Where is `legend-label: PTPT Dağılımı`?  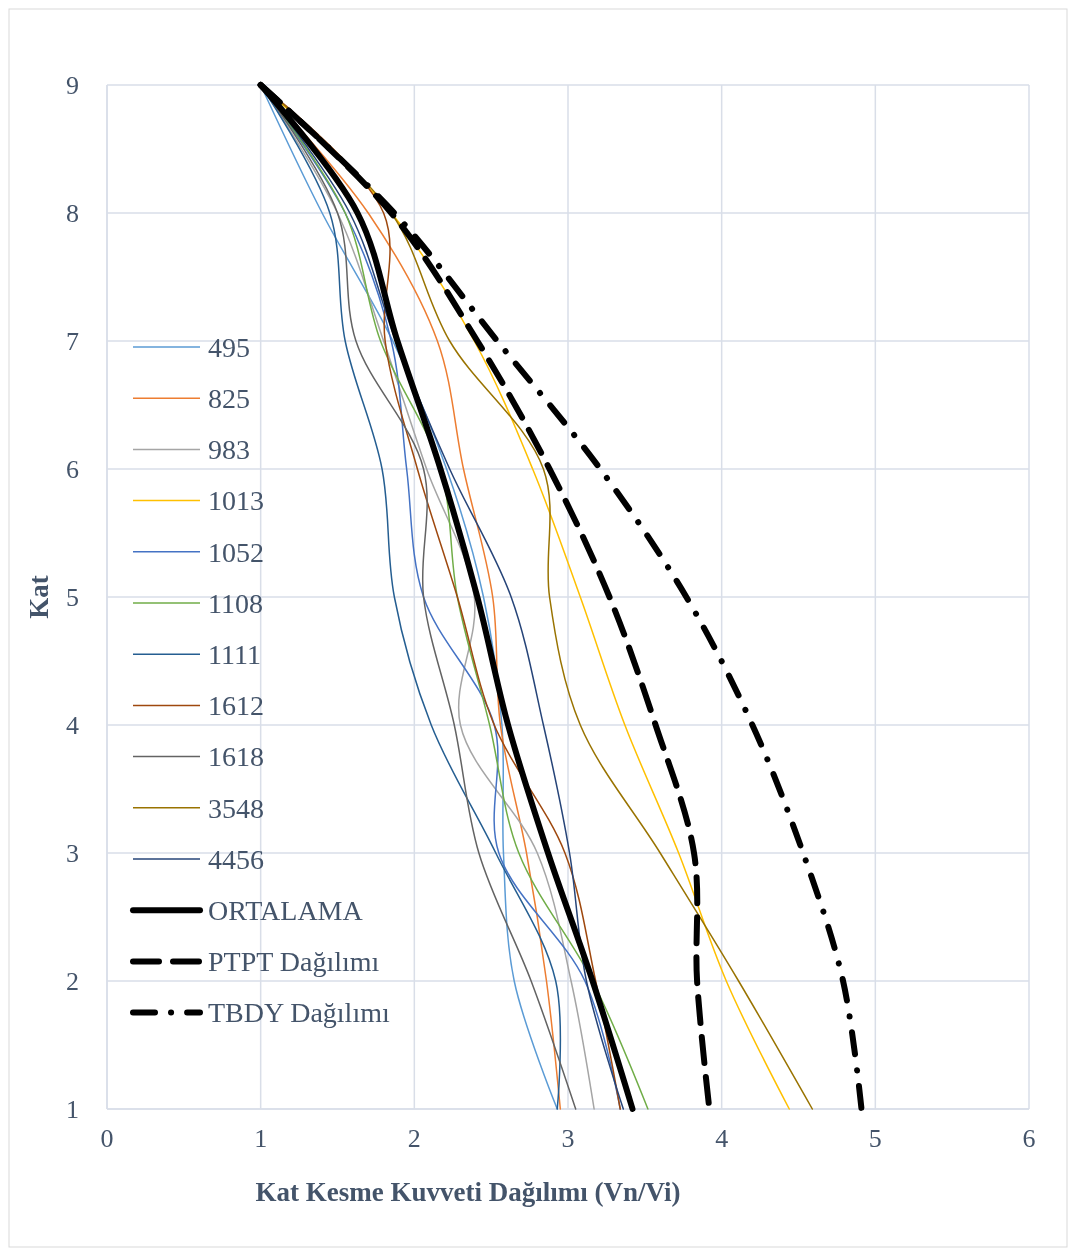
legend-label: PTPT Dağılımı is located at coordinates (294, 962).